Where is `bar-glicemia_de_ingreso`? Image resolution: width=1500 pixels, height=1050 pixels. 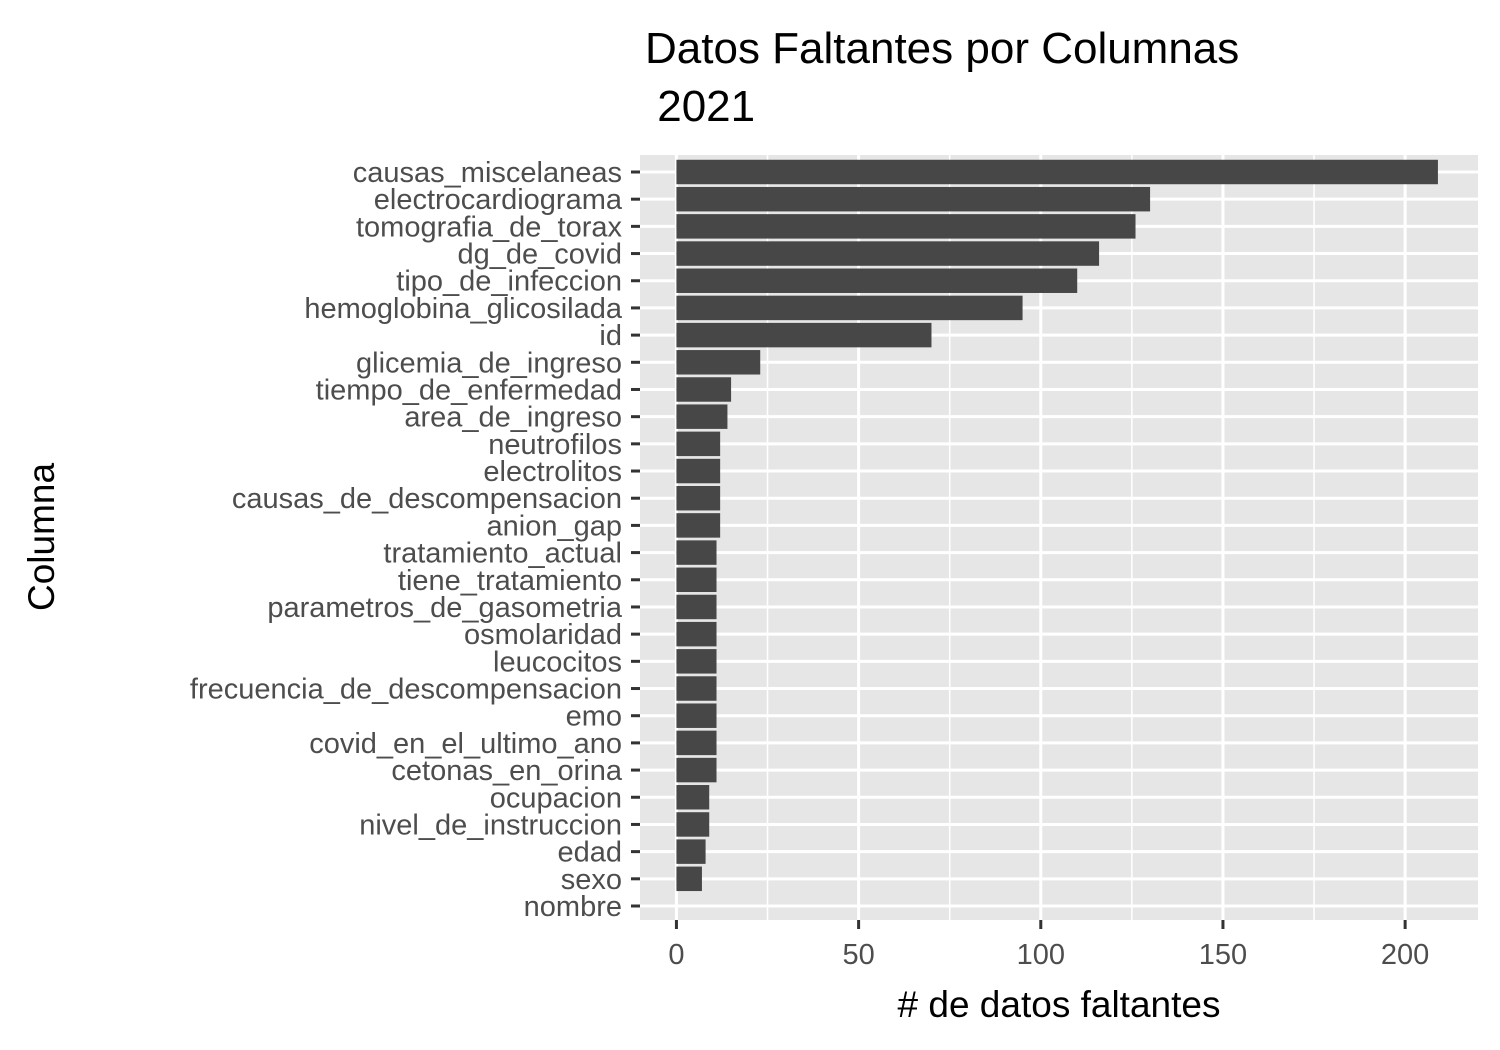
bar-glicemia_de_ingreso is located at coordinates (718, 362).